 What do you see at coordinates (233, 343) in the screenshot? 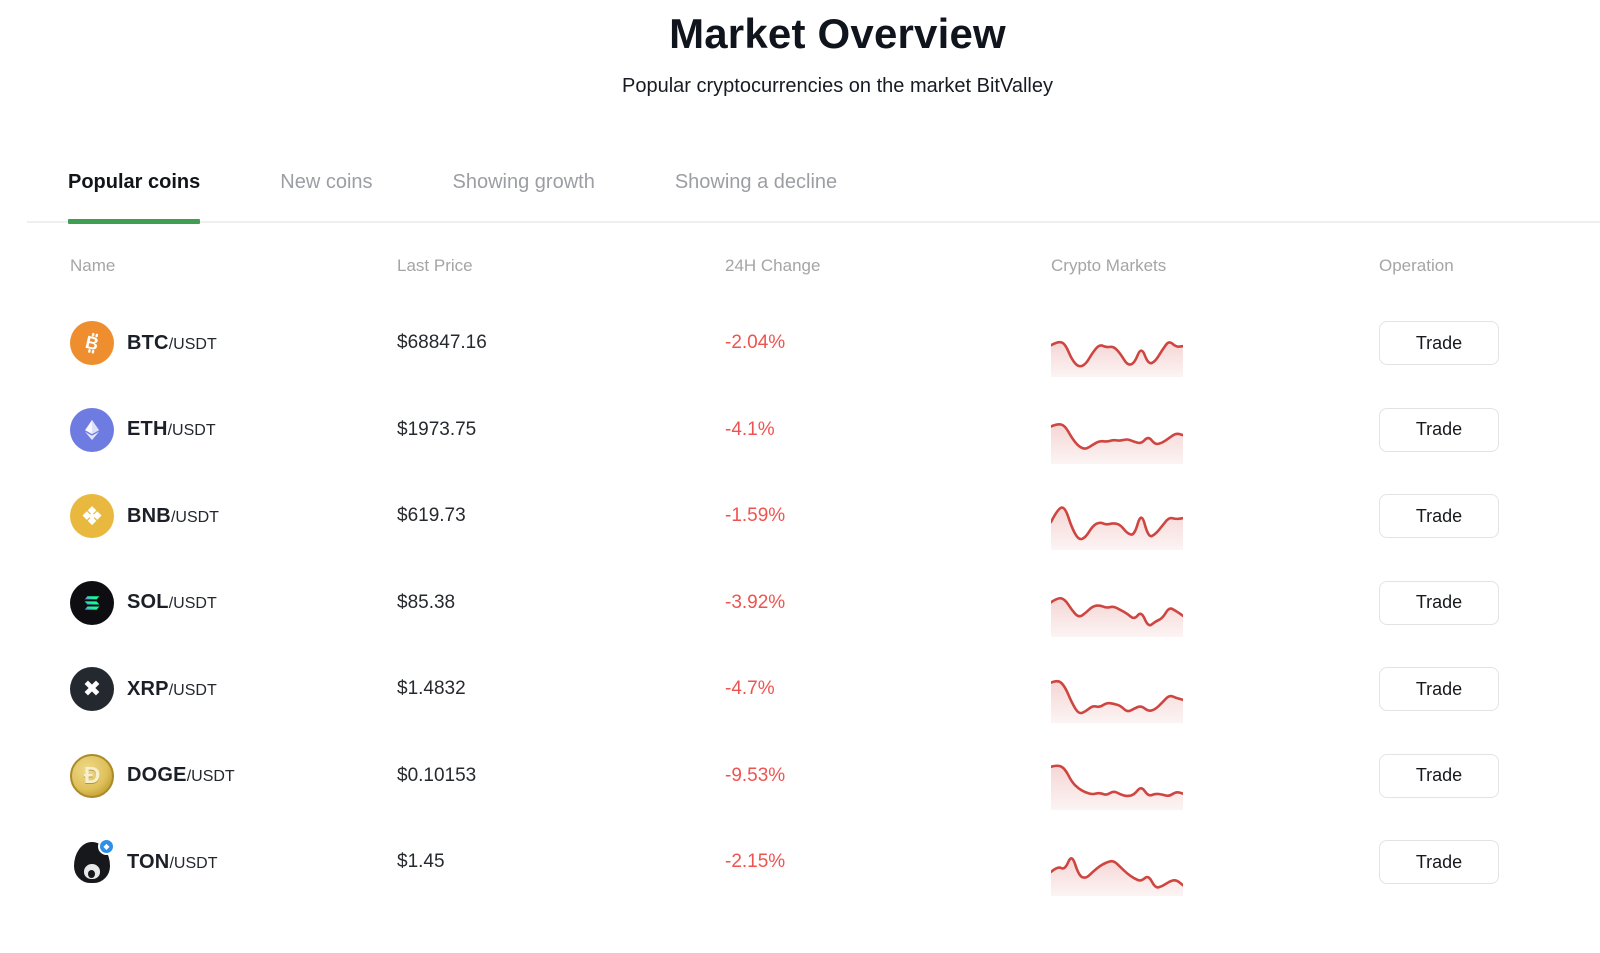
I see `coin-name-cell: B BTC/USDT` at bounding box center [233, 343].